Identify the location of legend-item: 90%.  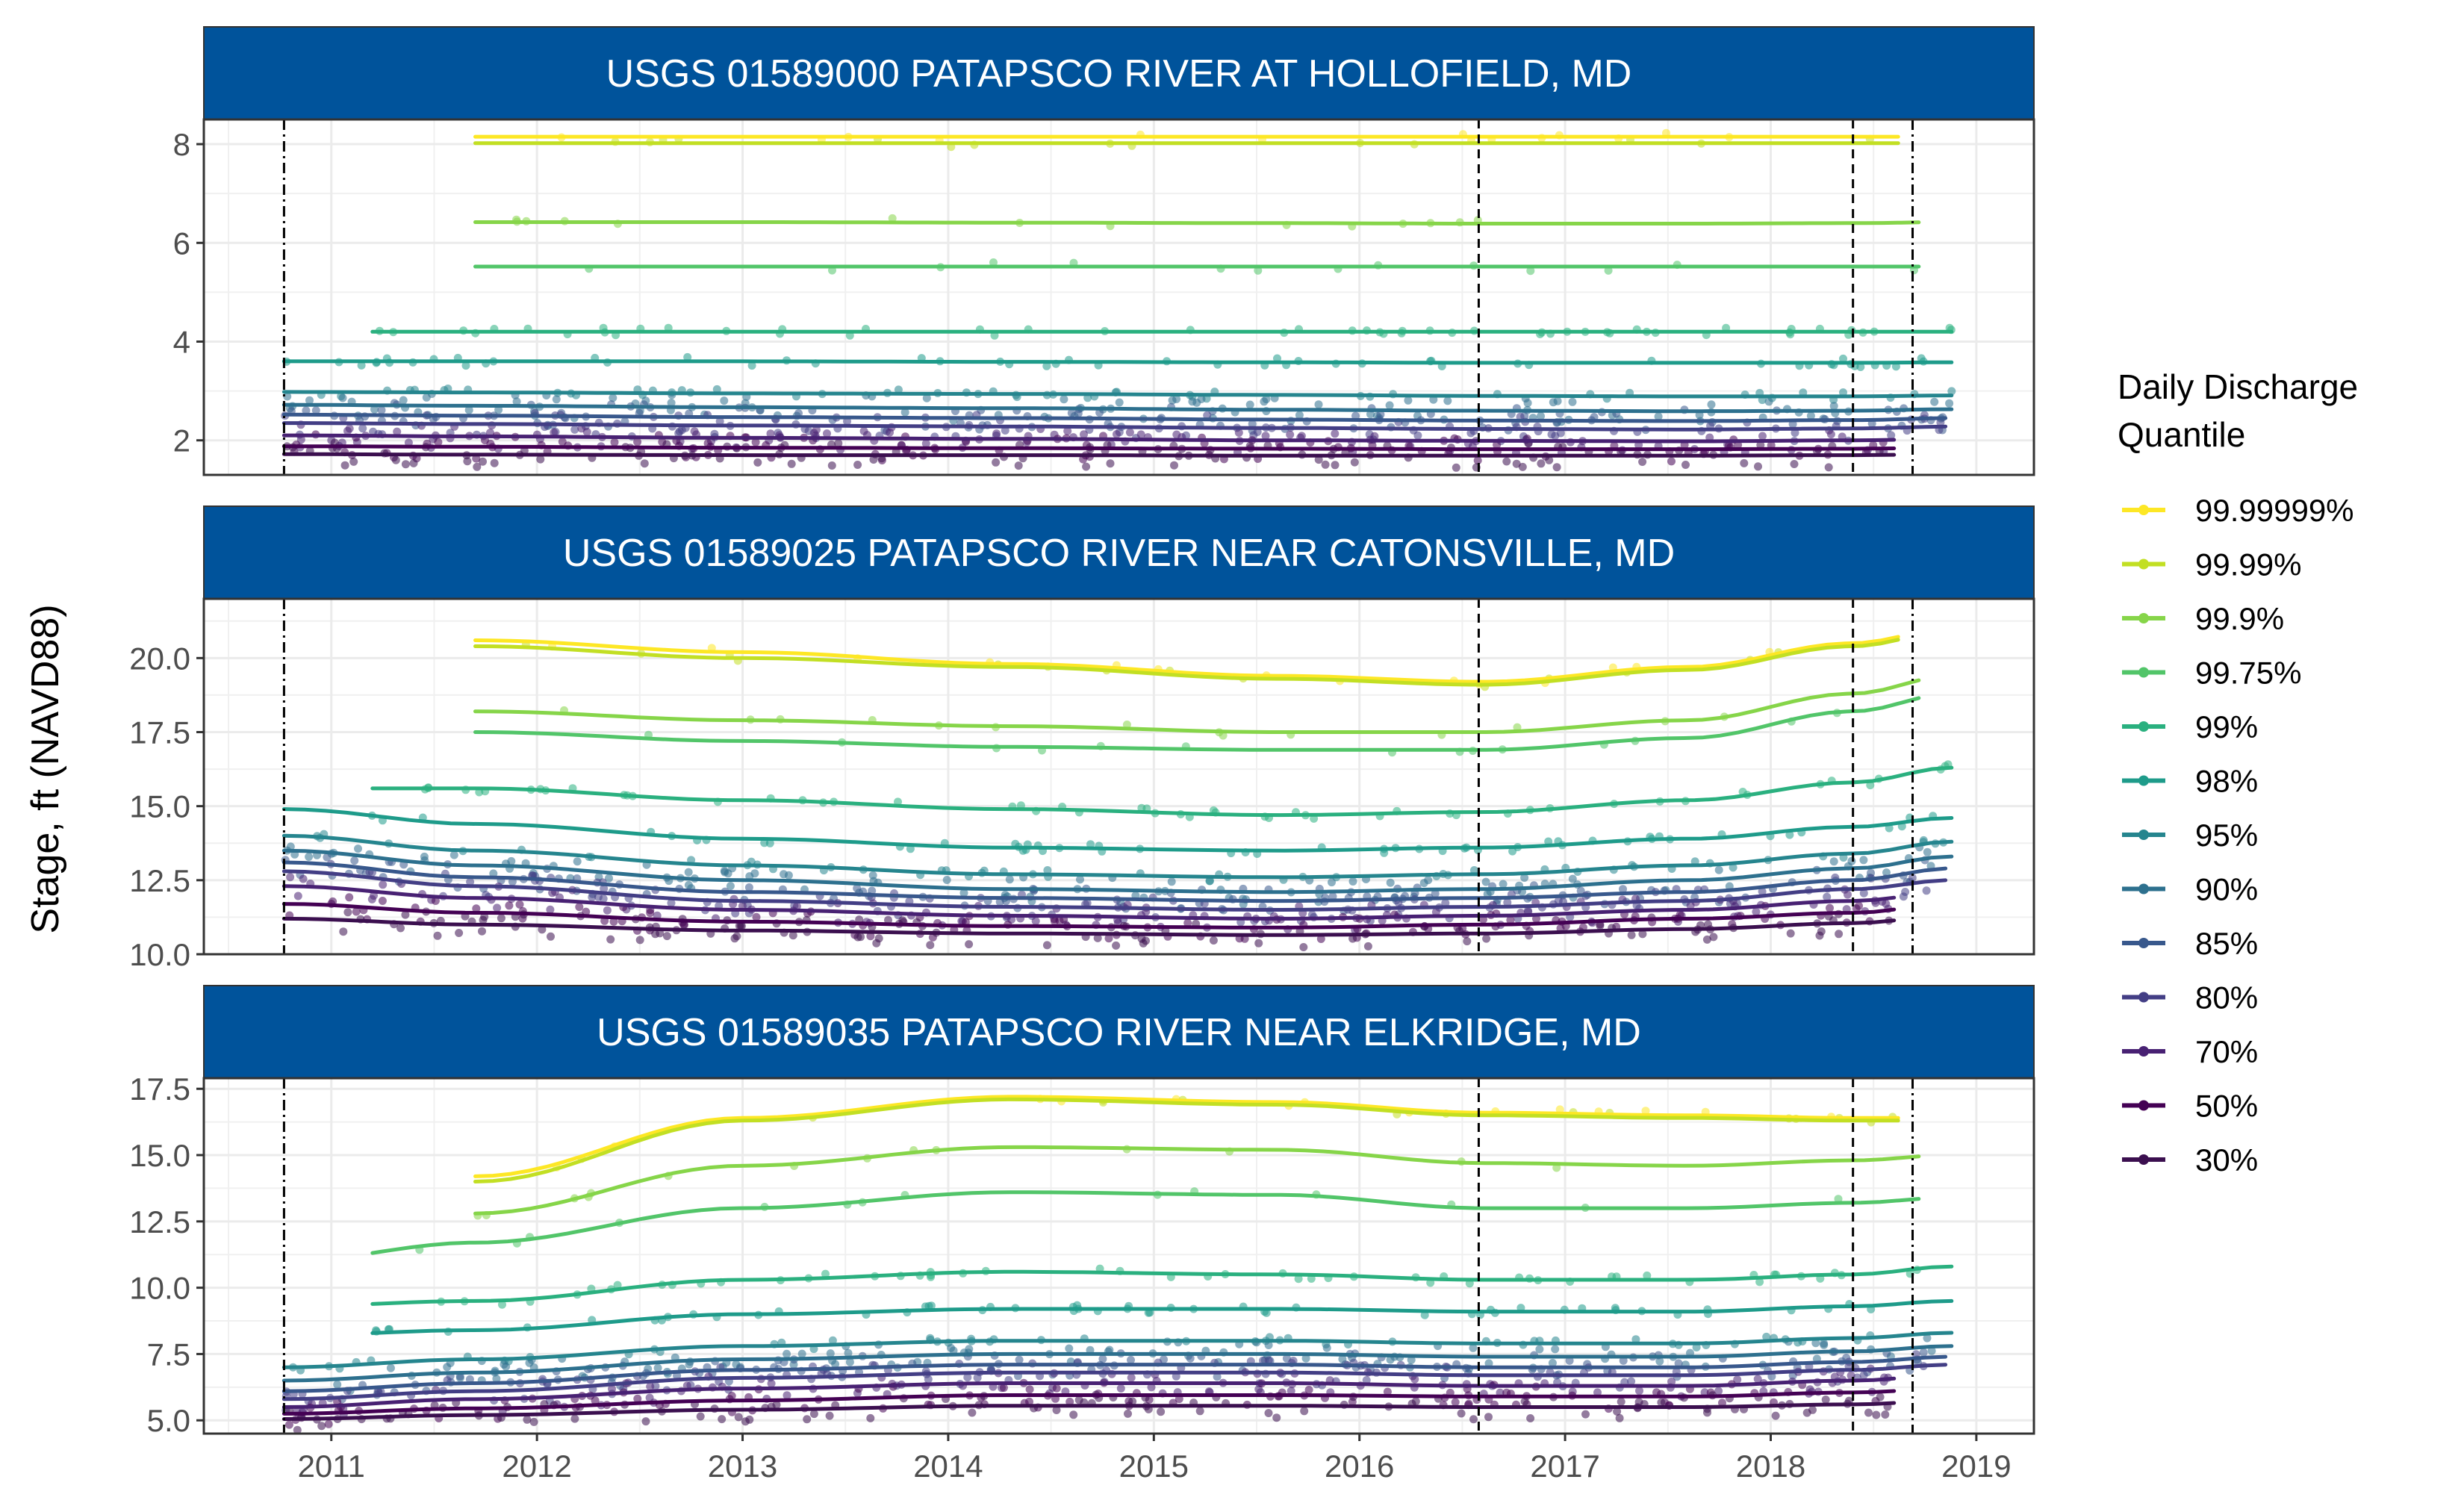
(2190, 889).